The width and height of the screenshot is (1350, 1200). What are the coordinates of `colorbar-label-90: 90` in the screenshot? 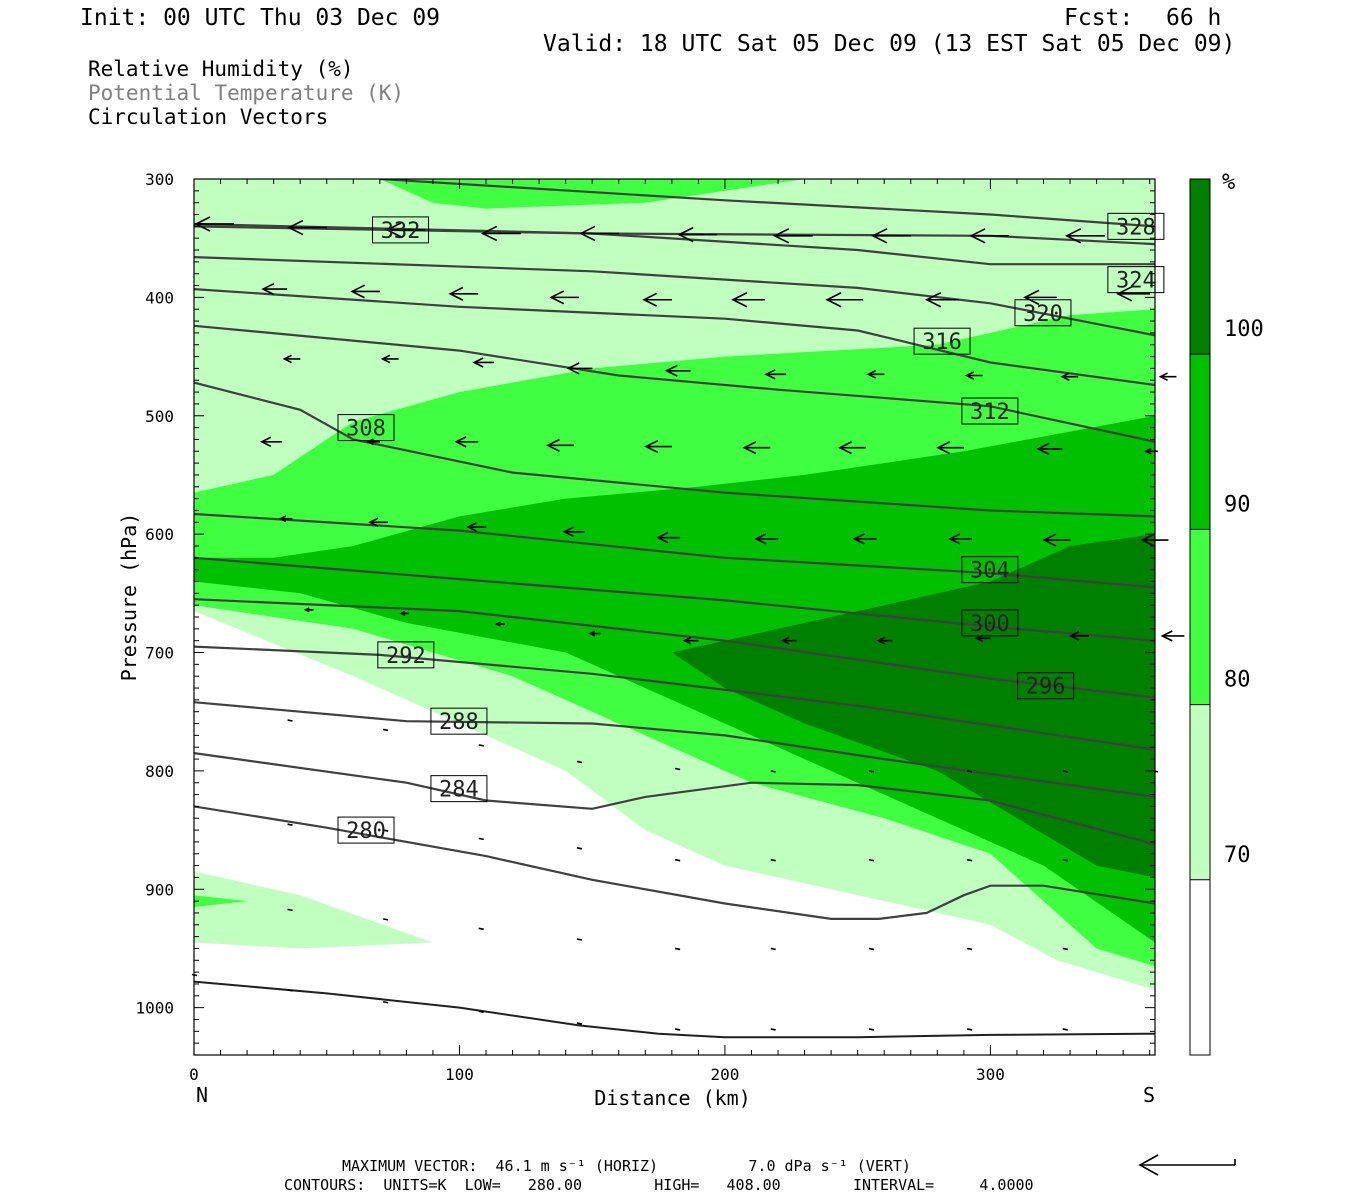 It's located at (1237, 504).